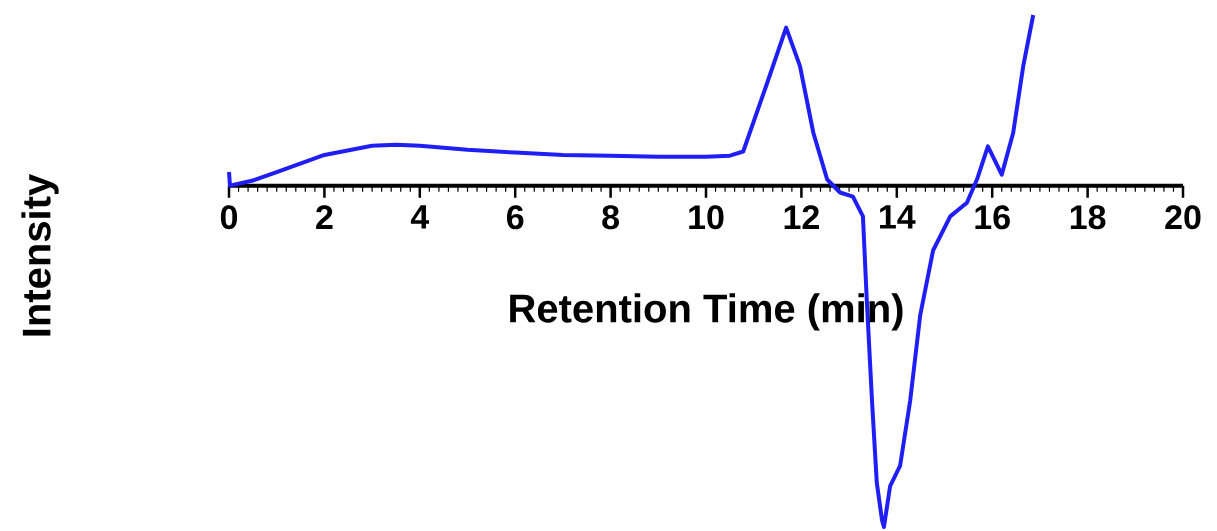  Describe the element at coordinates (324, 217) in the screenshot. I see `x-tick-label: 2` at that location.